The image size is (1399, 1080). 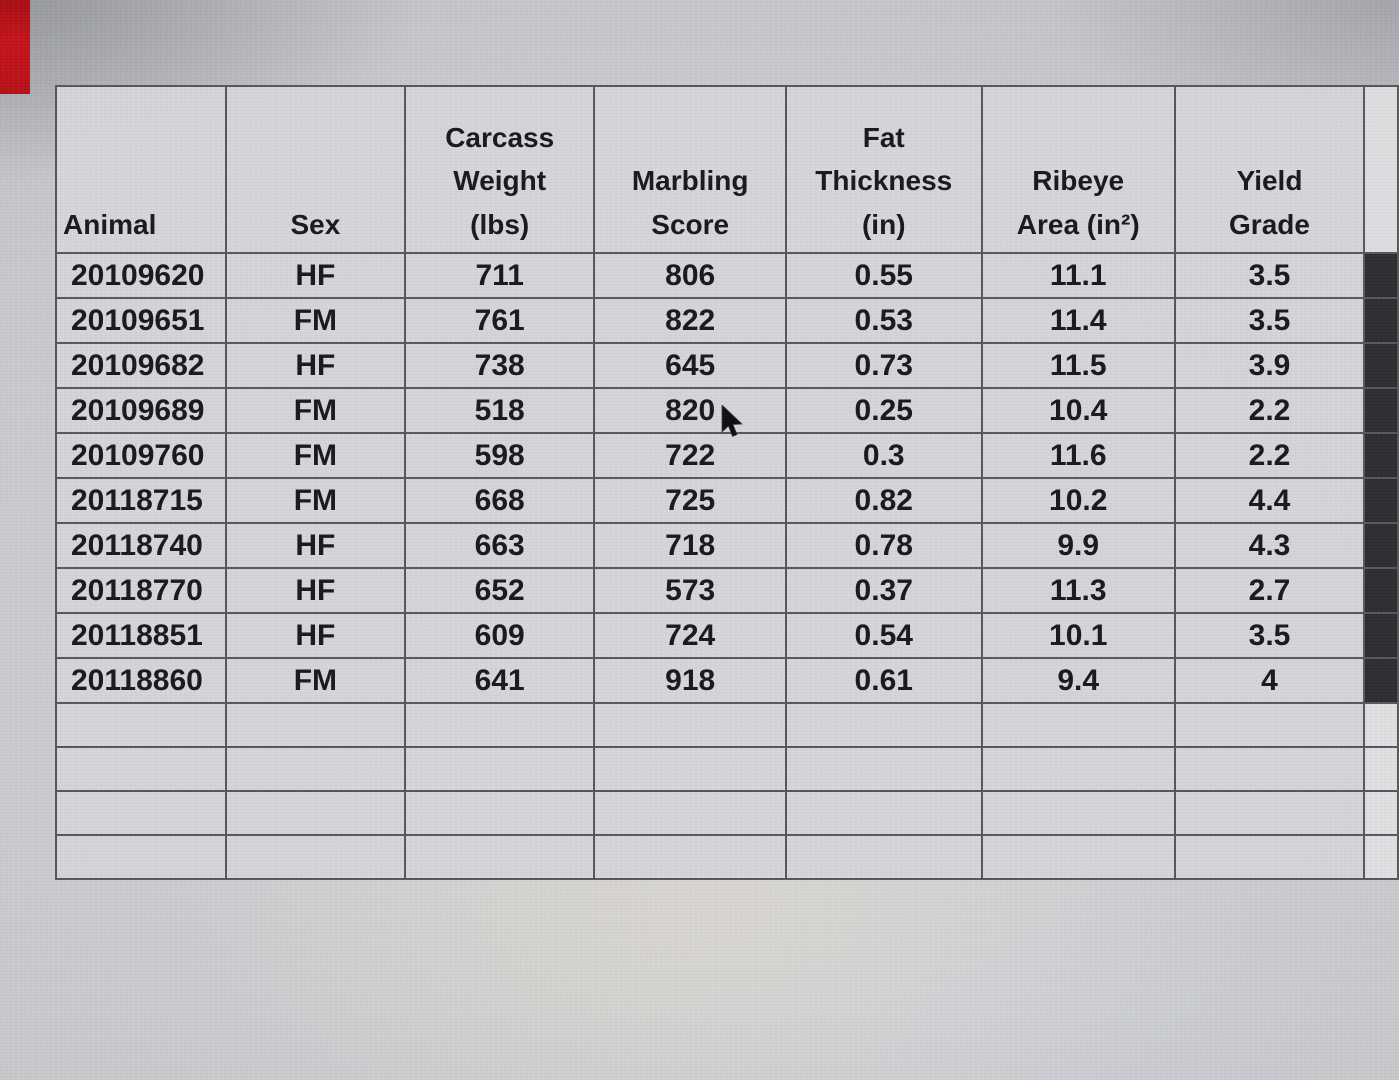 I want to click on cell-marbling-score: 918, so click(x=690, y=680).